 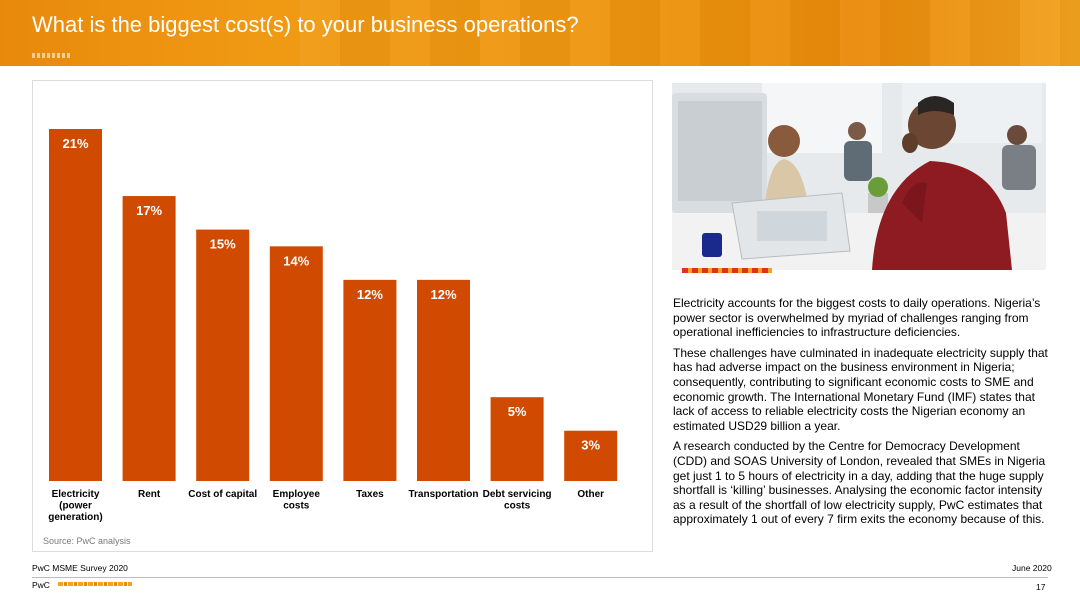 I want to click on office-photo, so click(x=859, y=176).